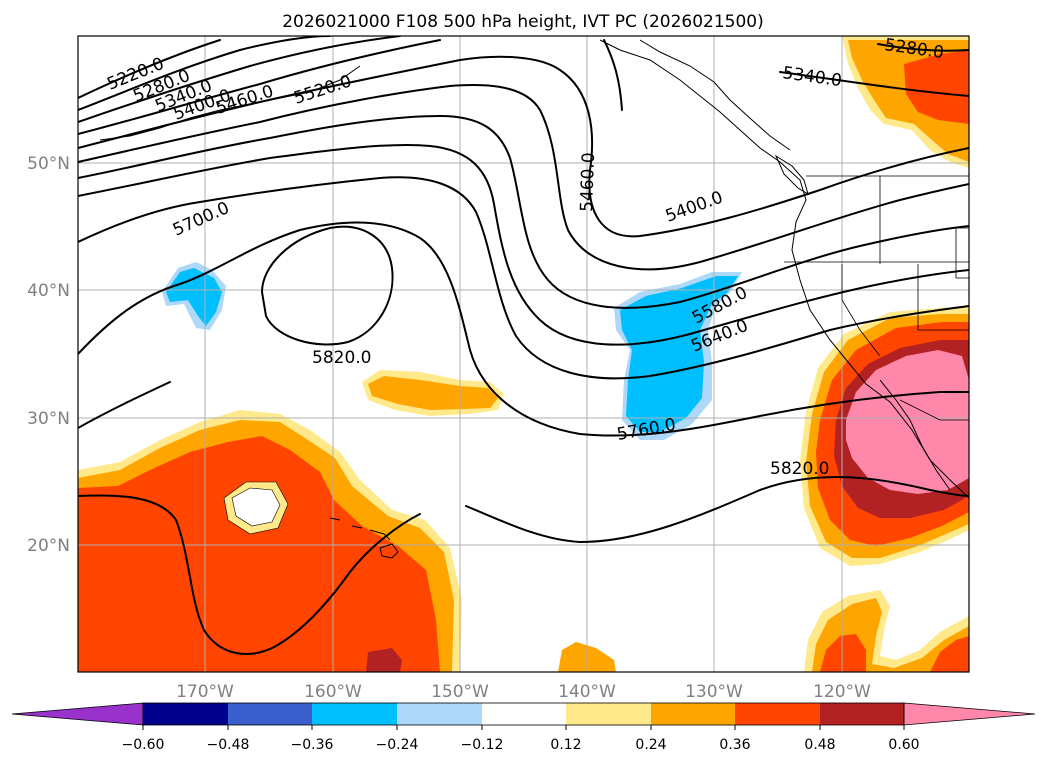  I want to click on contour-5340-west, so click(239, 79).